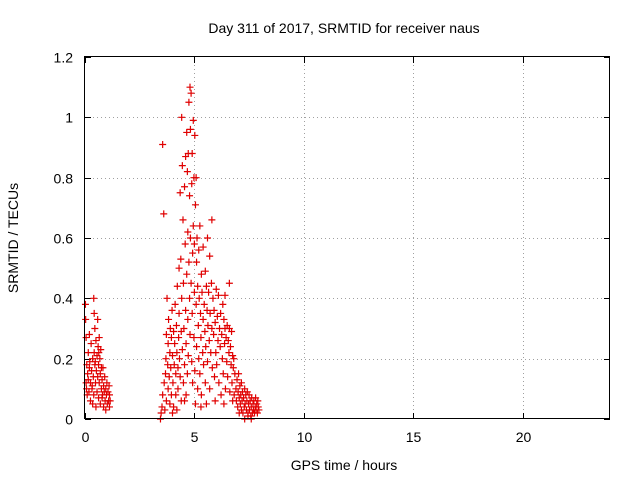 This screenshot has height=480, width=640. I want to click on x-tick-label: 10, so click(305, 437).